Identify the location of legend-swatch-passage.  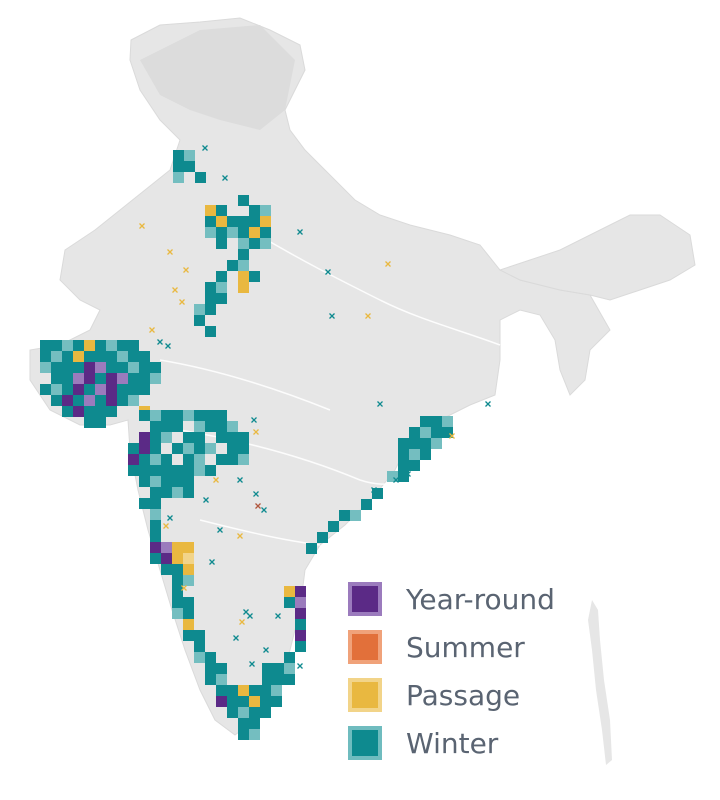
(365, 695).